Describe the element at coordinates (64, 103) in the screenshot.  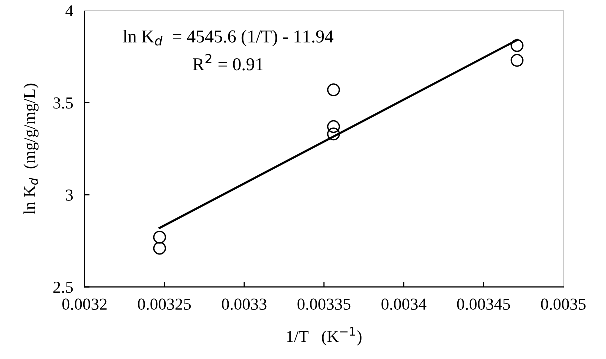
I see `y-tick-label: 3.5` at that location.